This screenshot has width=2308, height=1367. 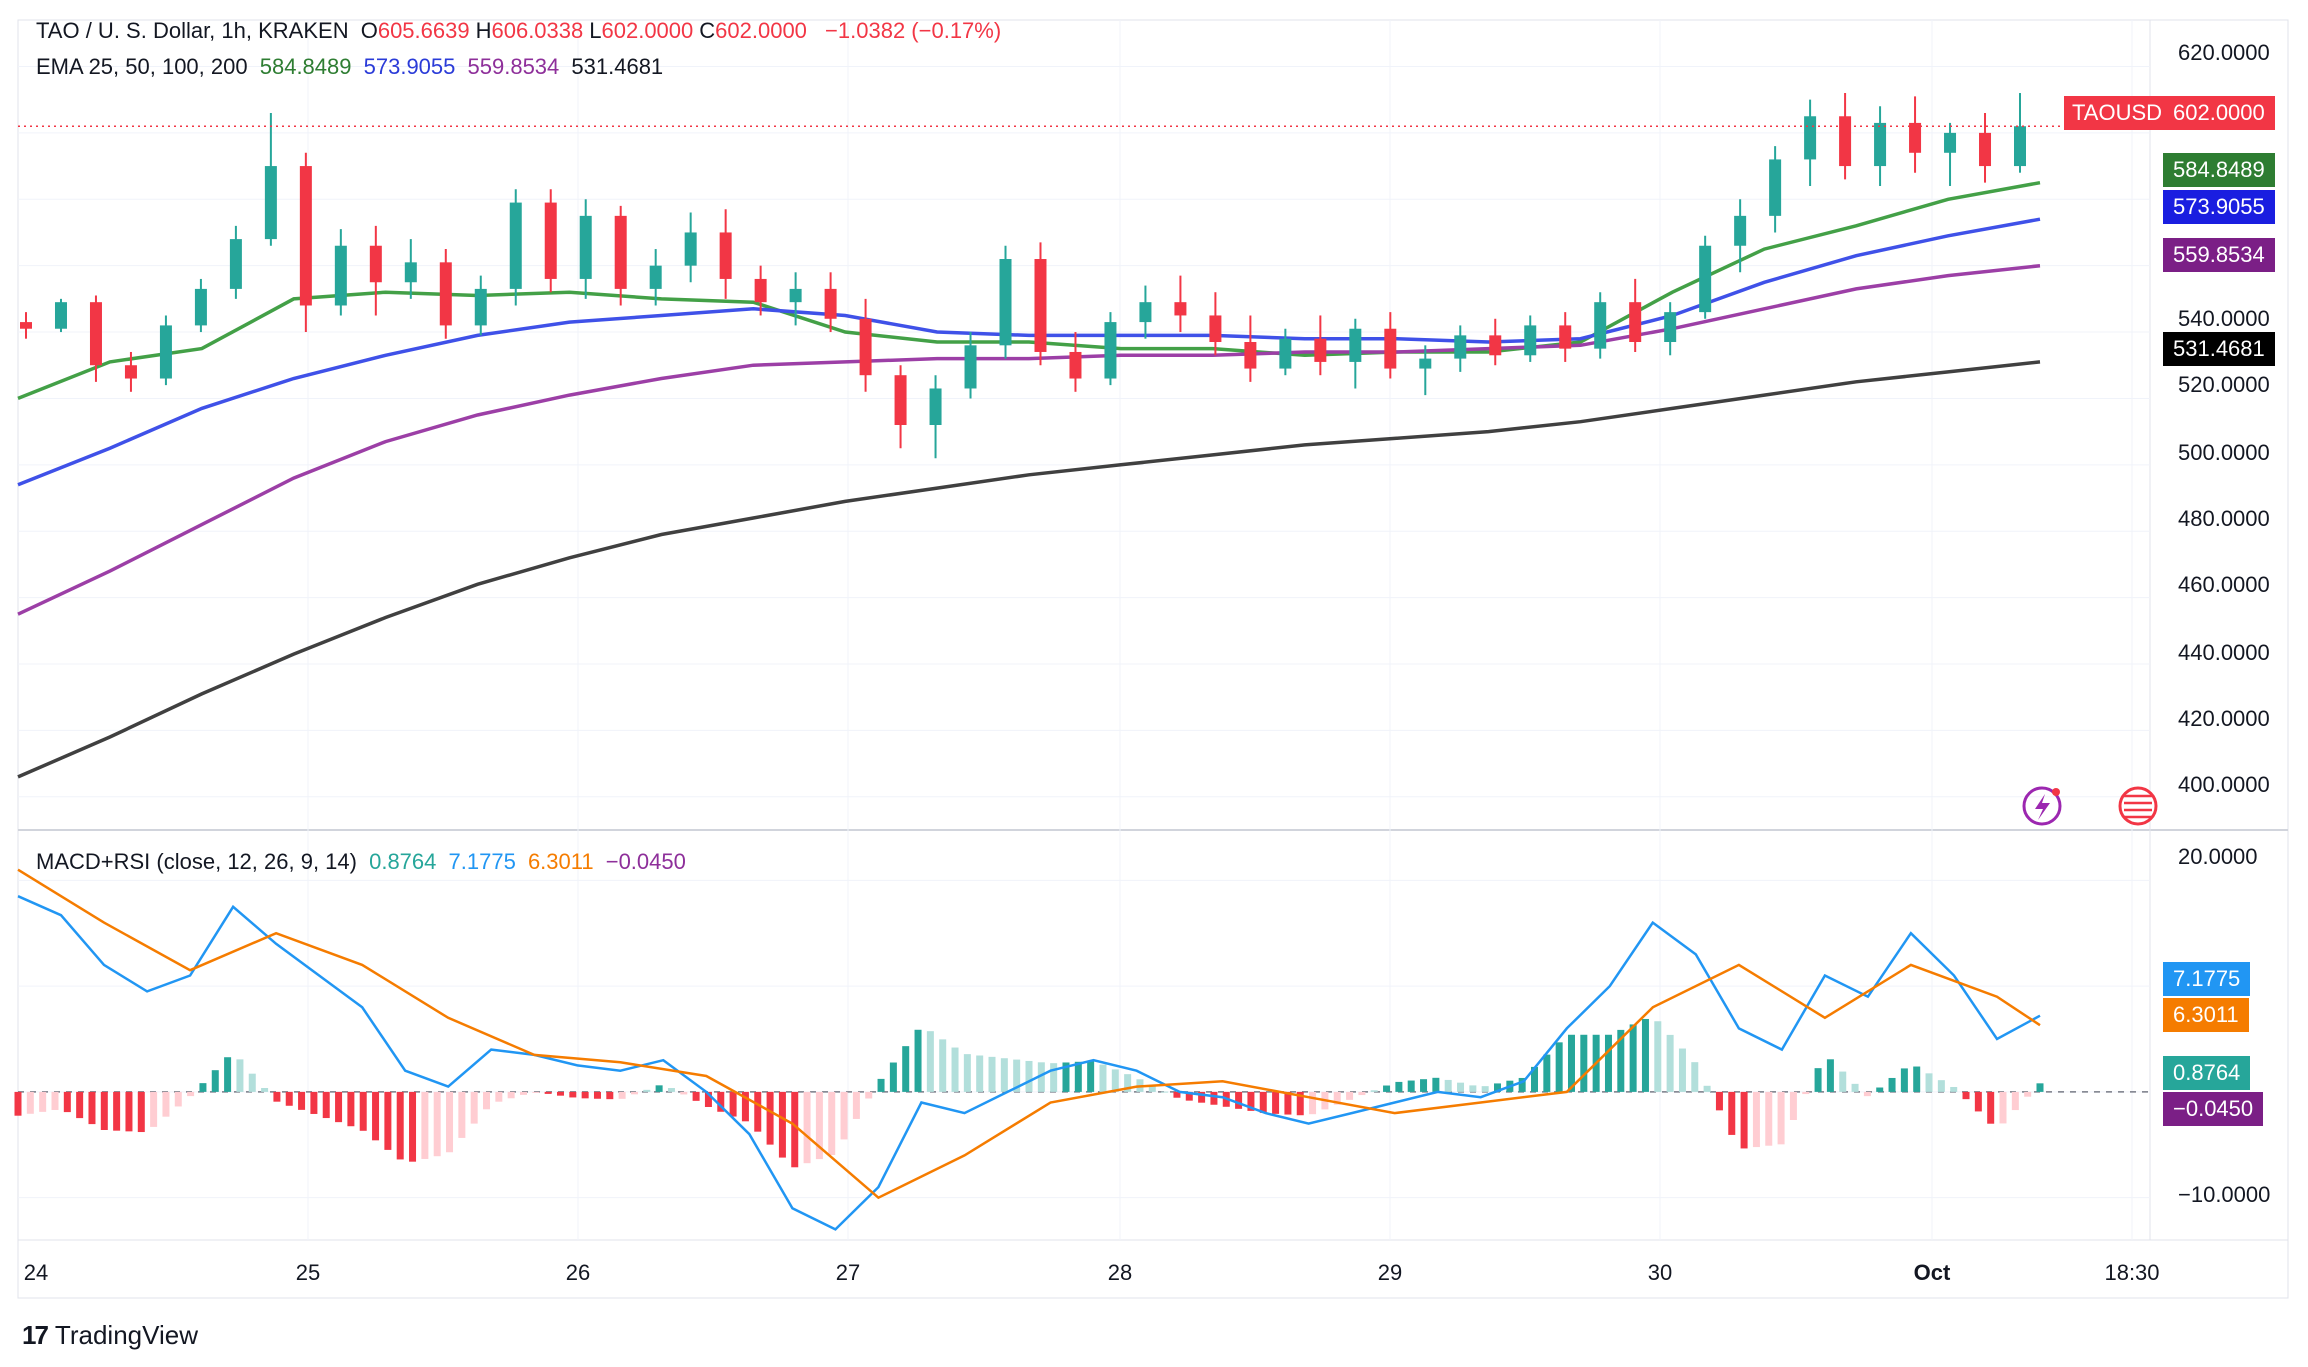 What do you see at coordinates (2224, 384) in the screenshot?
I see `price-tick: 520.0000` at bounding box center [2224, 384].